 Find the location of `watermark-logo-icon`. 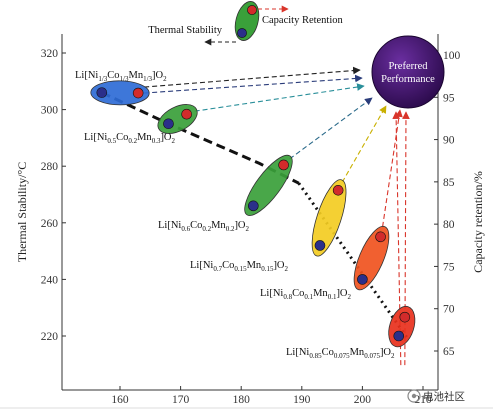

watermark-logo-icon is located at coordinates (414, 396).